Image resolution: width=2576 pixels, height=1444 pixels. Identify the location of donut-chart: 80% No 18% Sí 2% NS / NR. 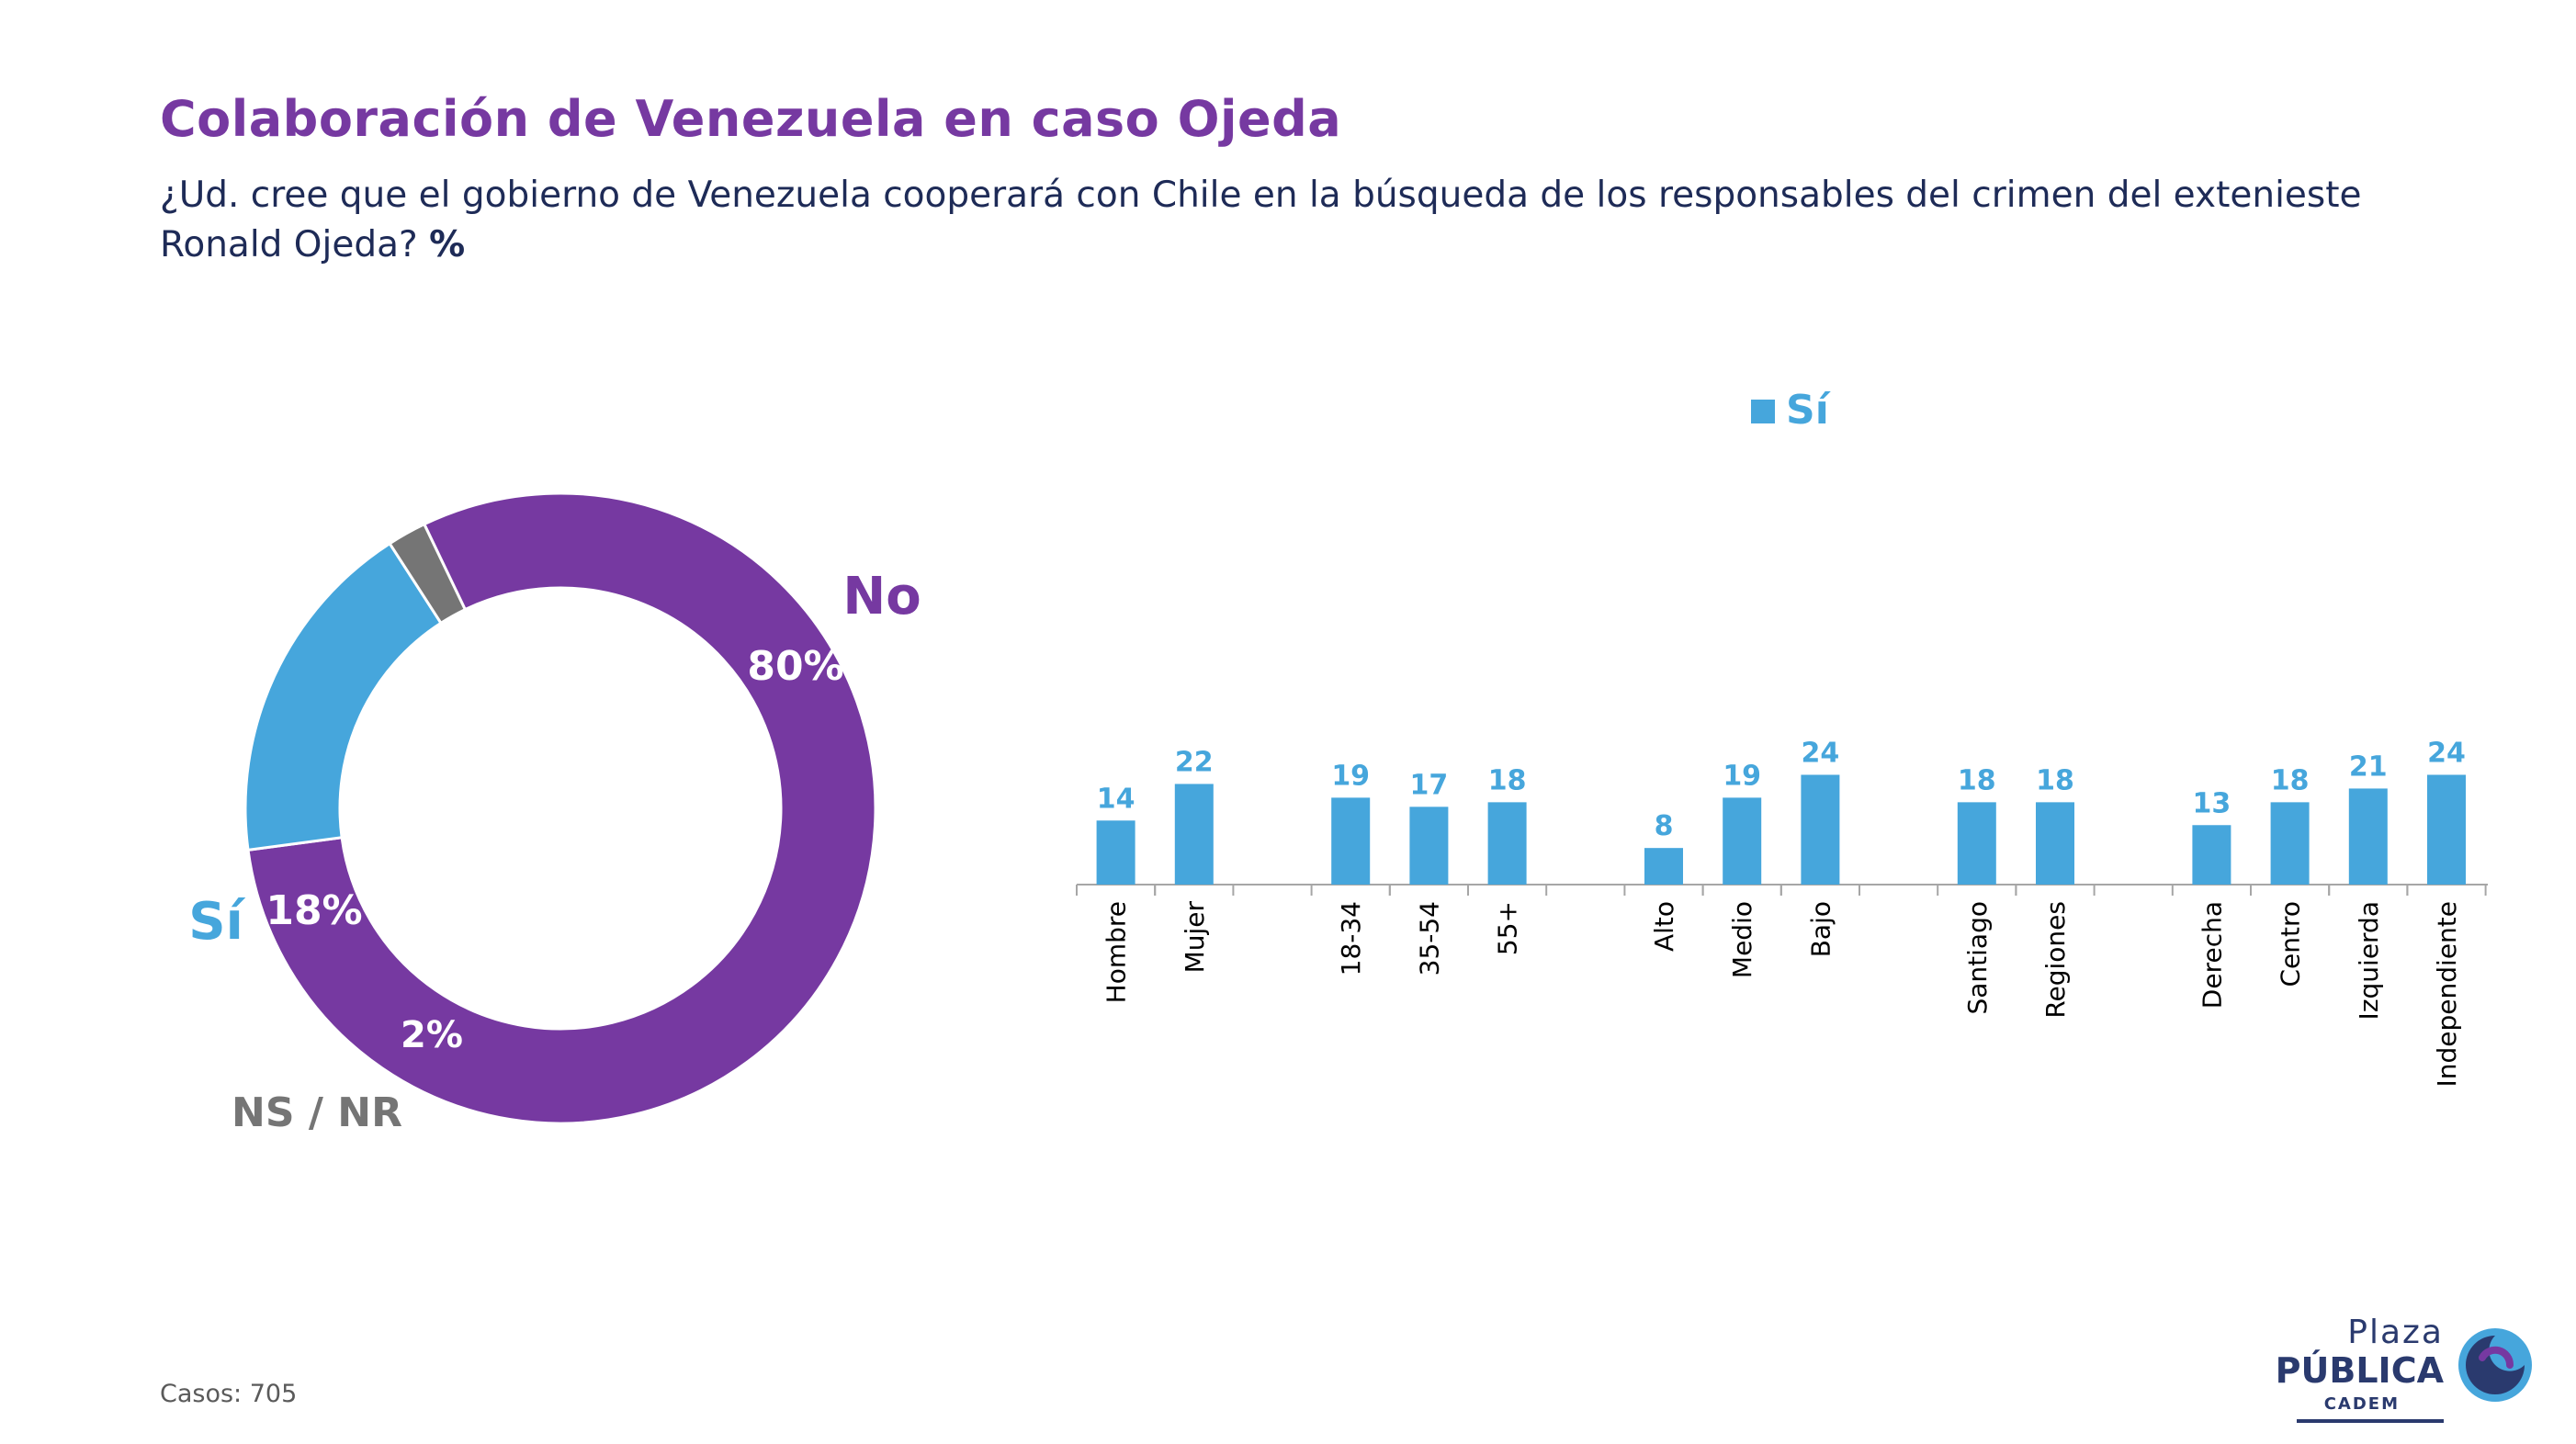
(554, 813).